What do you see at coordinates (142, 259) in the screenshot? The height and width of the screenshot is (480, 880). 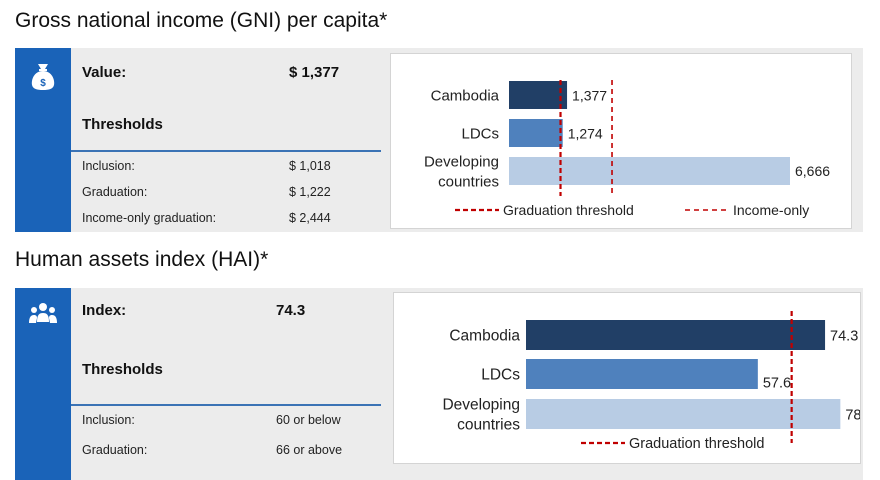 I see `hai-section-title: Human assets index (HAI)*` at bounding box center [142, 259].